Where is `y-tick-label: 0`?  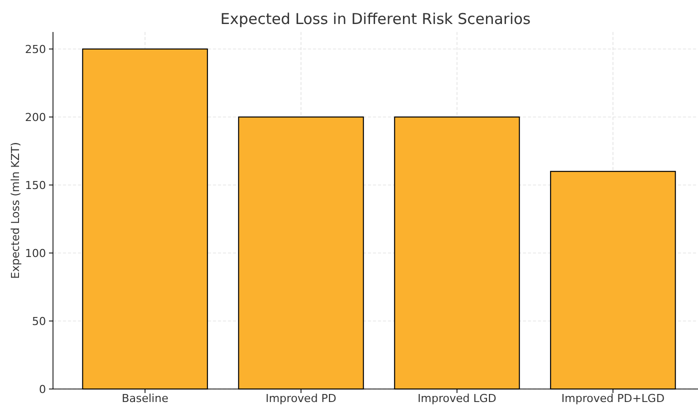 y-tick-label: 0 is located at coordinates (42, 389).